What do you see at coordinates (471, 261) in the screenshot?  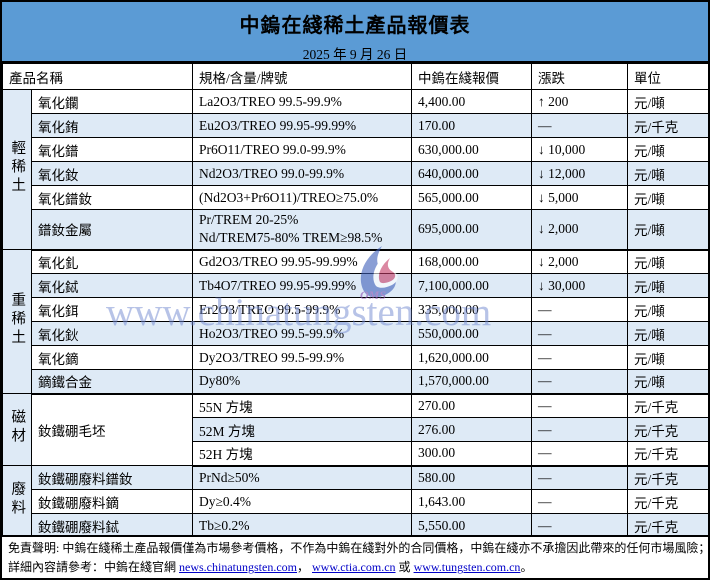 I see `price-cell: 168,000.00` at bounding box center [471, 261].